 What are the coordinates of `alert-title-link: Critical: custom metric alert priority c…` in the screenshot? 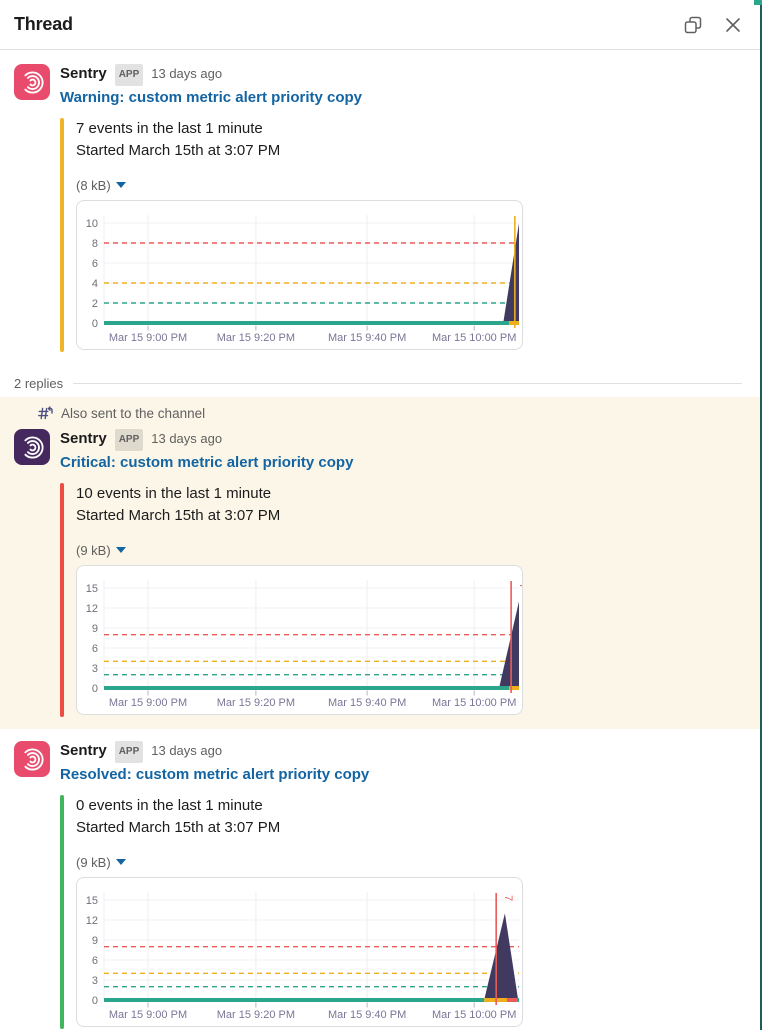 It's located at (207, 462).